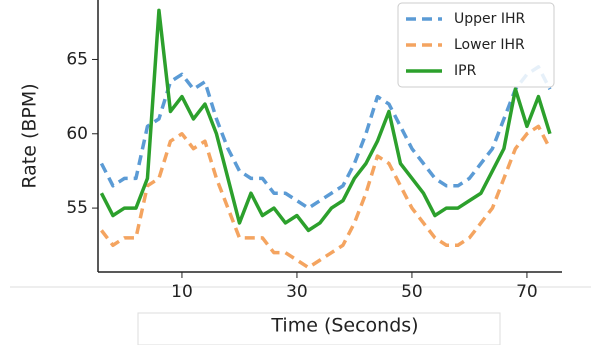 This screenshot has height=345, width=591. I want to click on y-tick-label: 65, so click(77, 59).